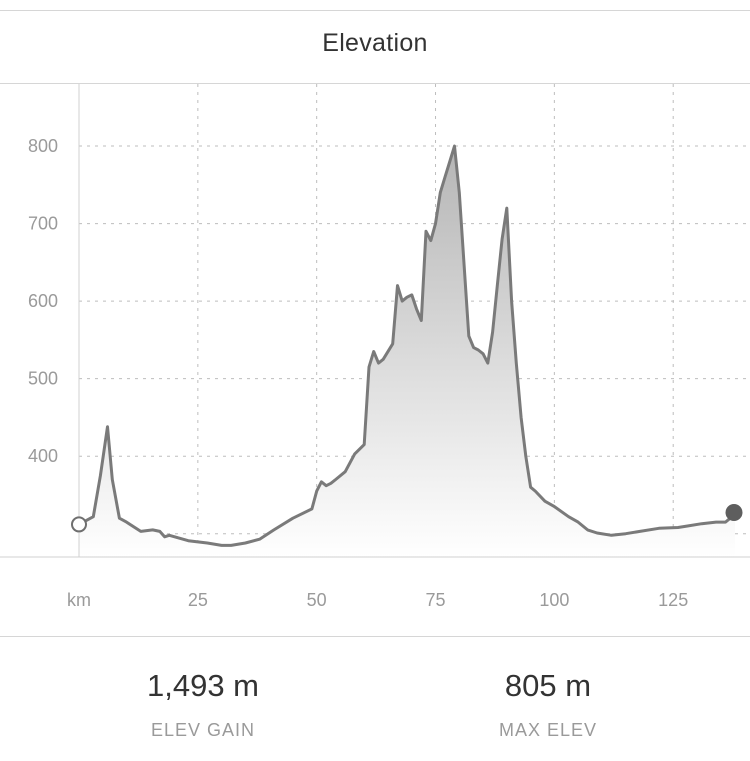 This screenshot has width=750, height=761. I want to click on y-tick-label-800: 800, so click(43, 146).